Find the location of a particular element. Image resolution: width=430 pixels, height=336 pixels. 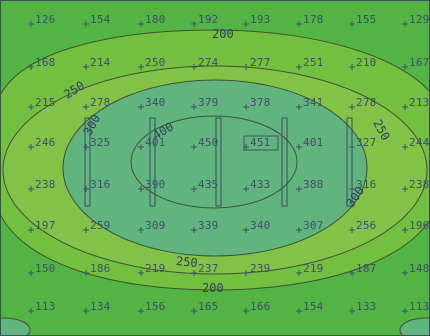

corner-blob-left is located at coordinates (15, 326).